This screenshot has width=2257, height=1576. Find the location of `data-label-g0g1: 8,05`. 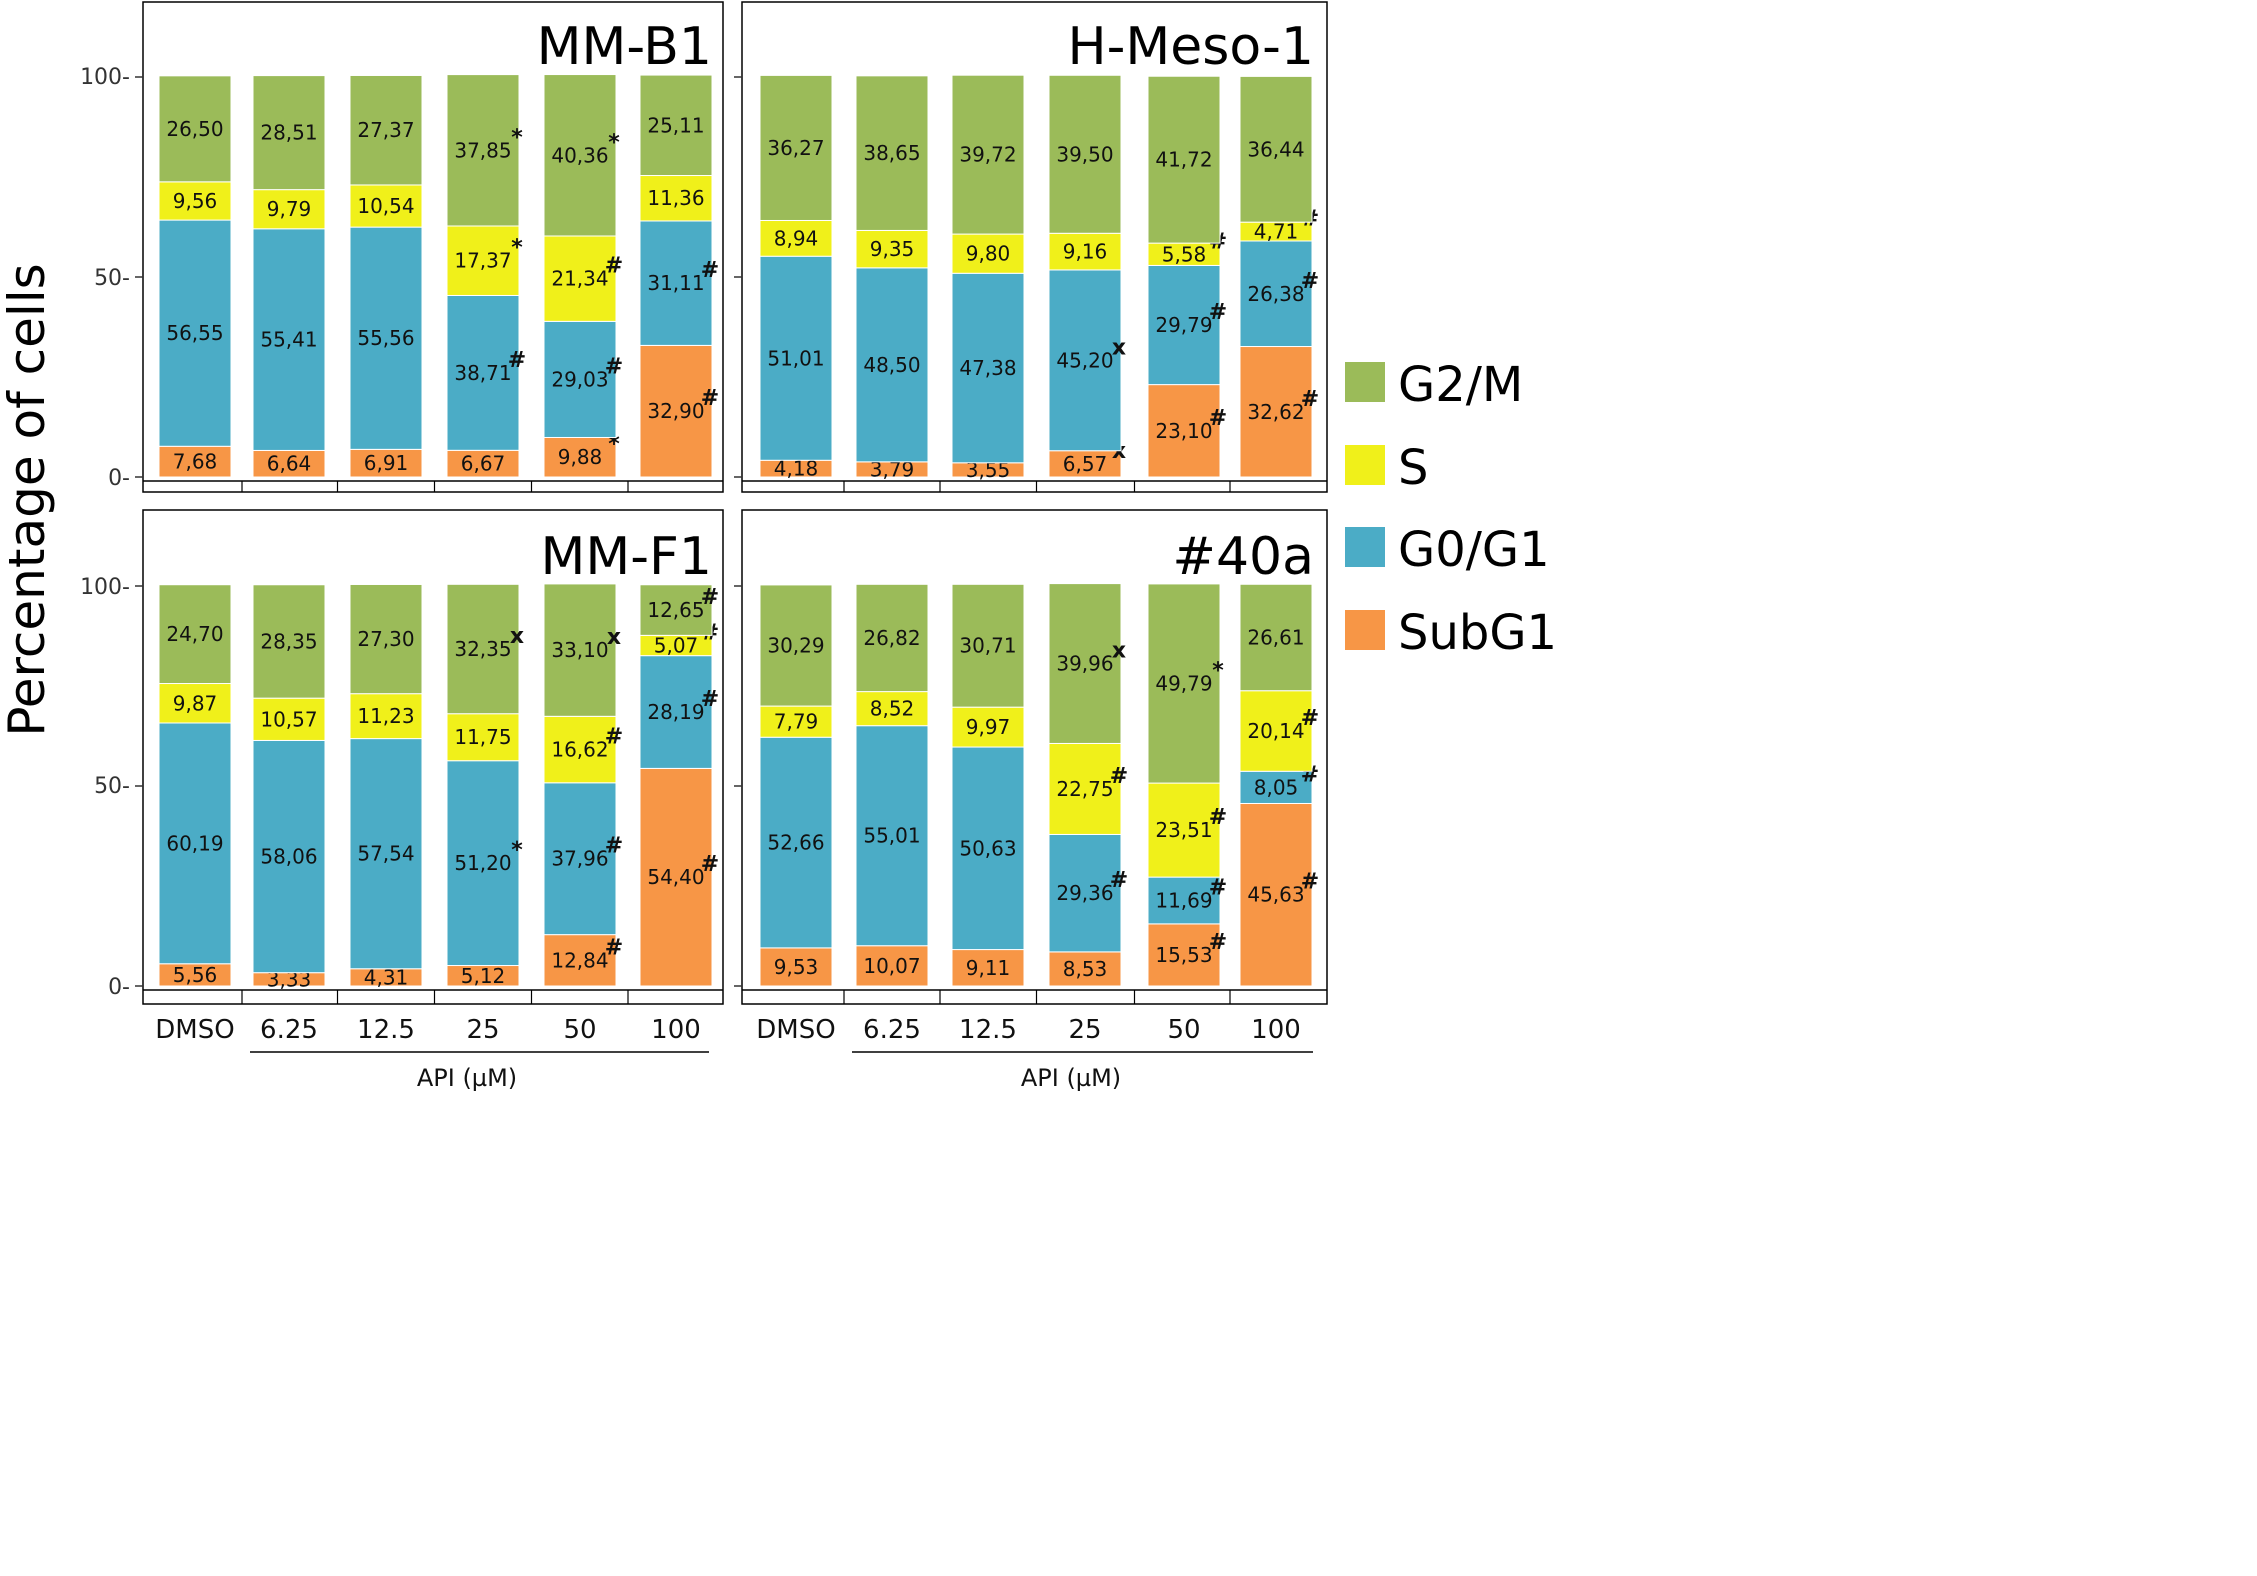

data-label-g0g1: 8,05 is located at coordinates (1276, 787).